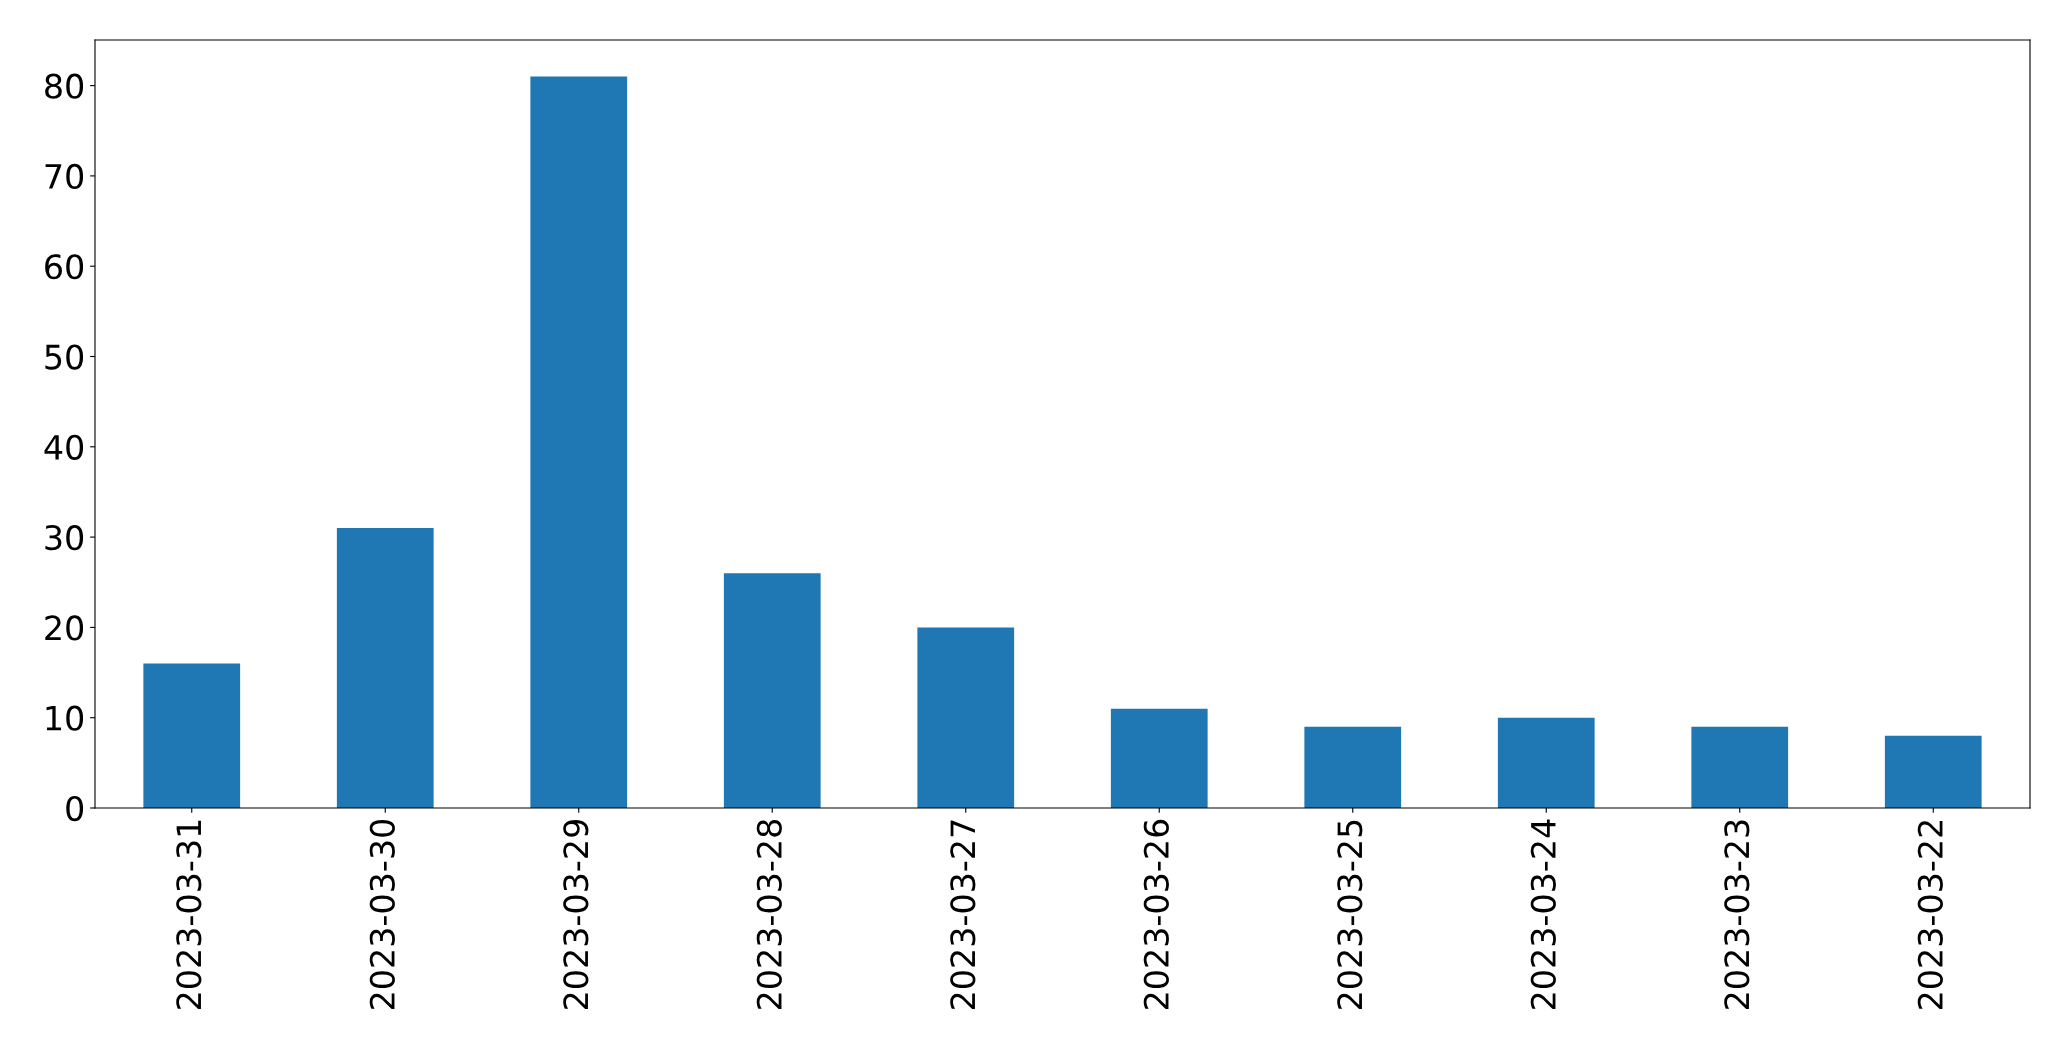 The width and height of the screenshot is (2071, 1061). Describe the element at coordinates (64, 267) in the screenshot. I see `y-tick-label: 60` at that location.